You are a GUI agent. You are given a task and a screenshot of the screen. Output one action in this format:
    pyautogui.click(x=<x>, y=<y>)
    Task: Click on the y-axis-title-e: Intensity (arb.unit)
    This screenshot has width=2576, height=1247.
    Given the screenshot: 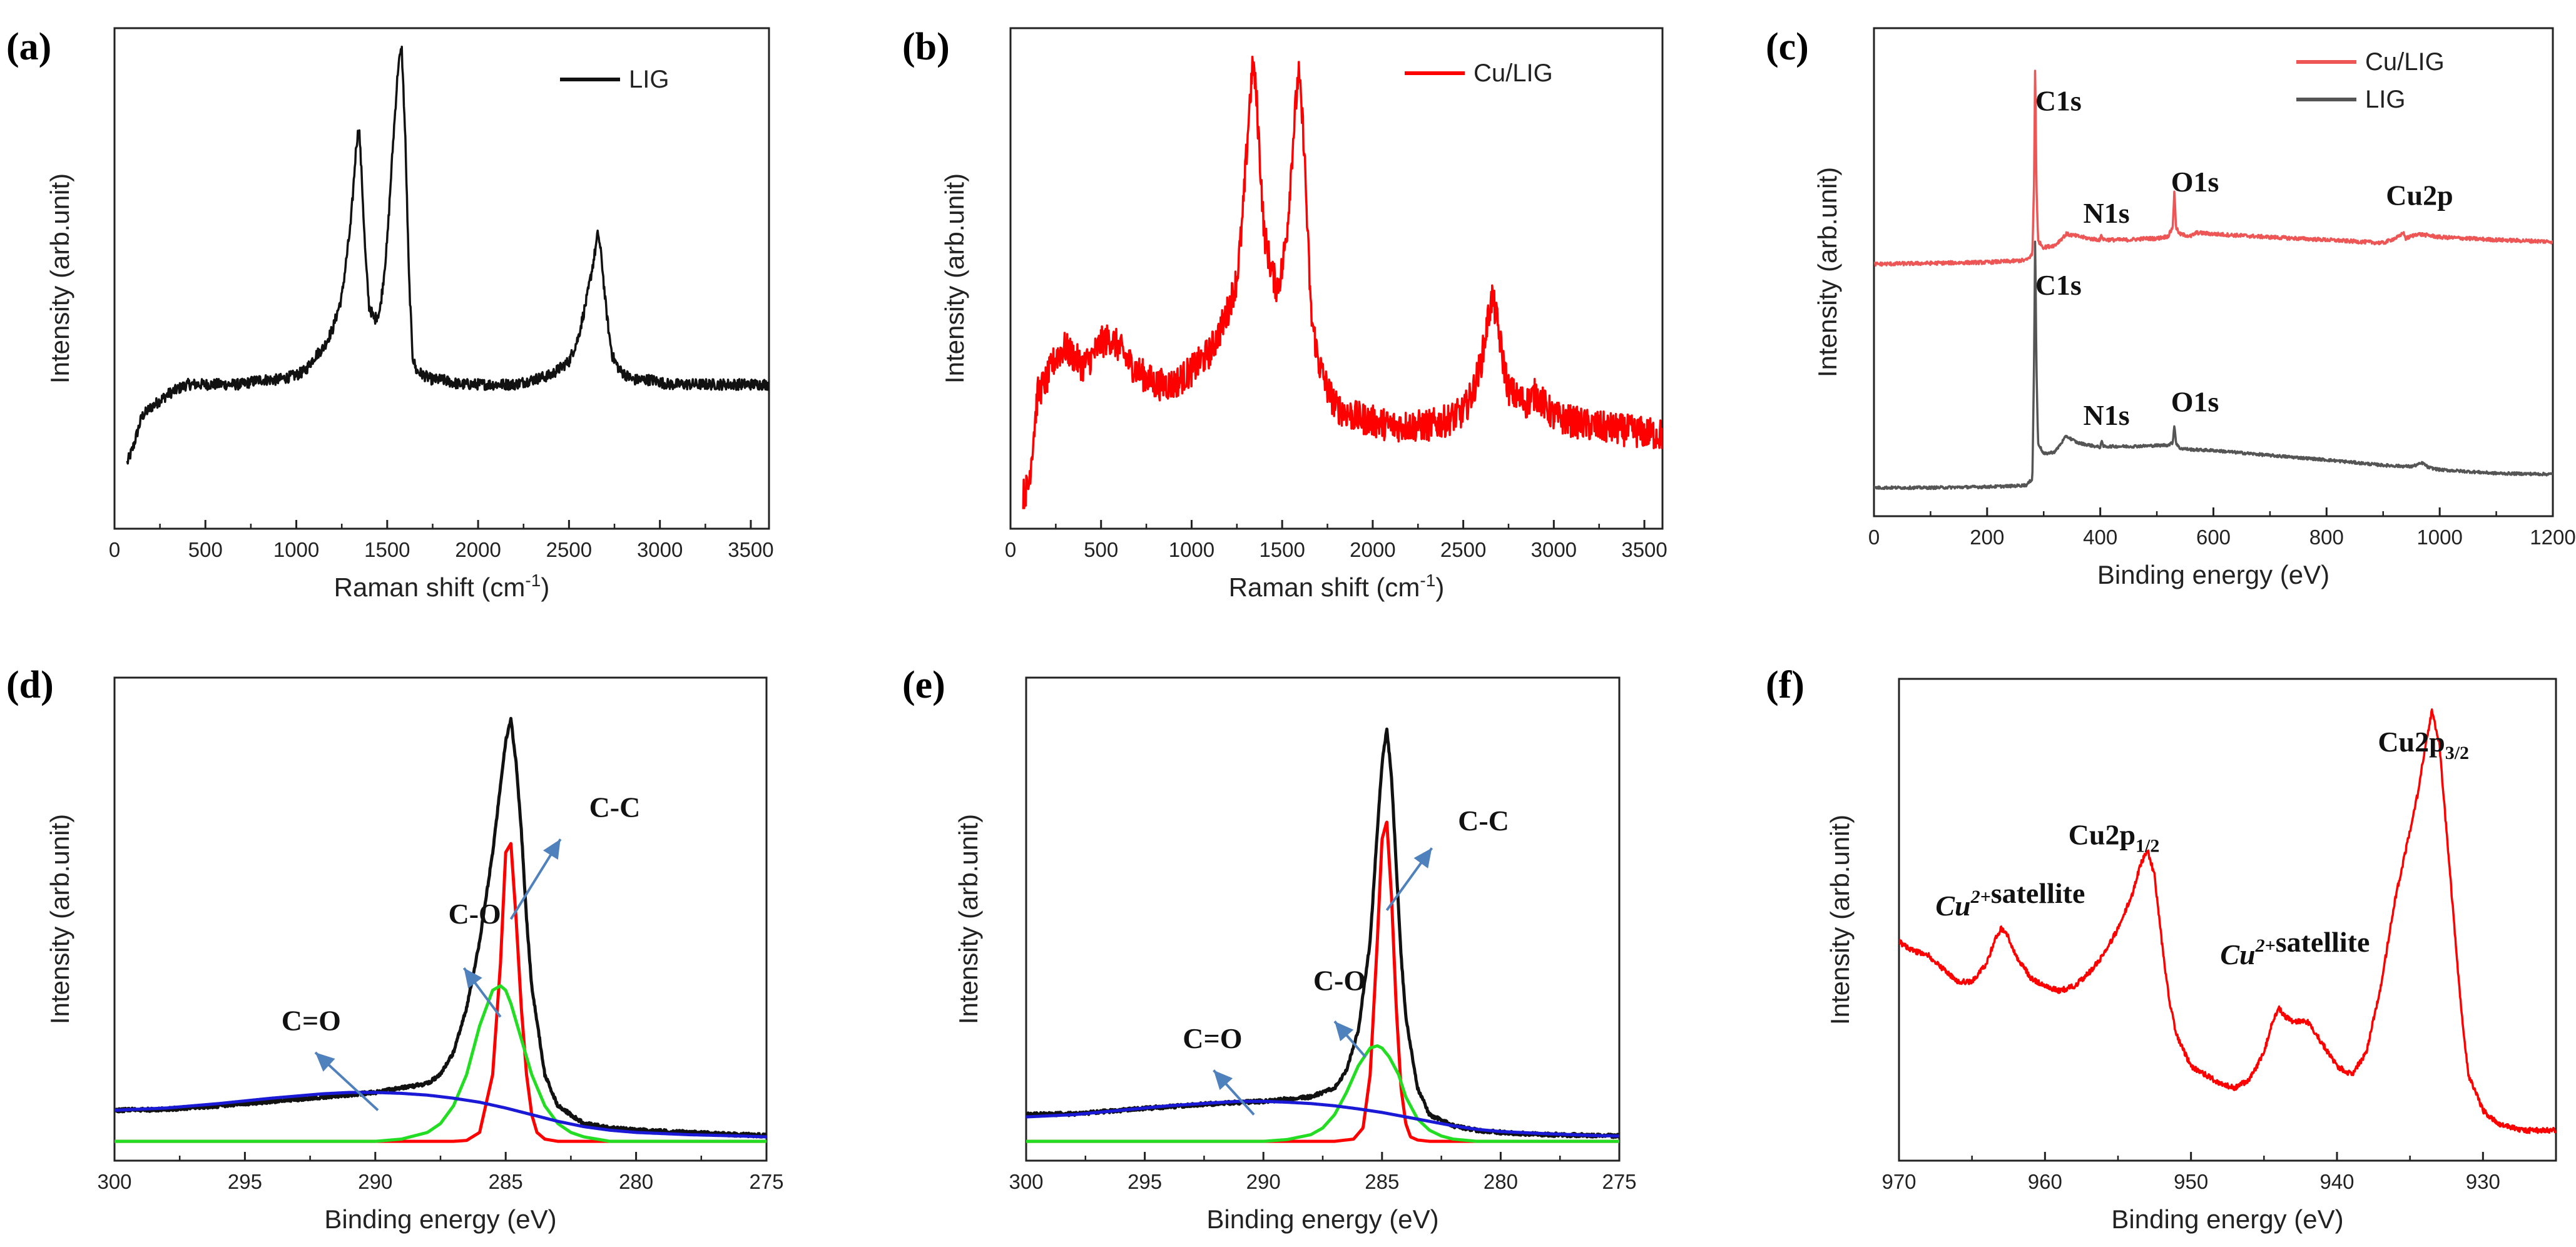 What is the action you would take?
    pyautogui.click(x=968, y=919)
    